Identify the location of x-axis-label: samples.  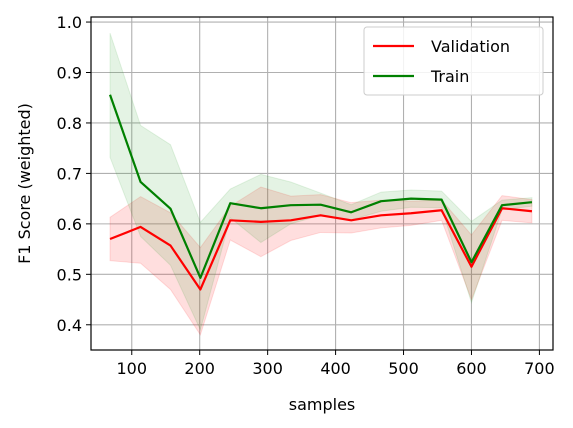
(322, 404).